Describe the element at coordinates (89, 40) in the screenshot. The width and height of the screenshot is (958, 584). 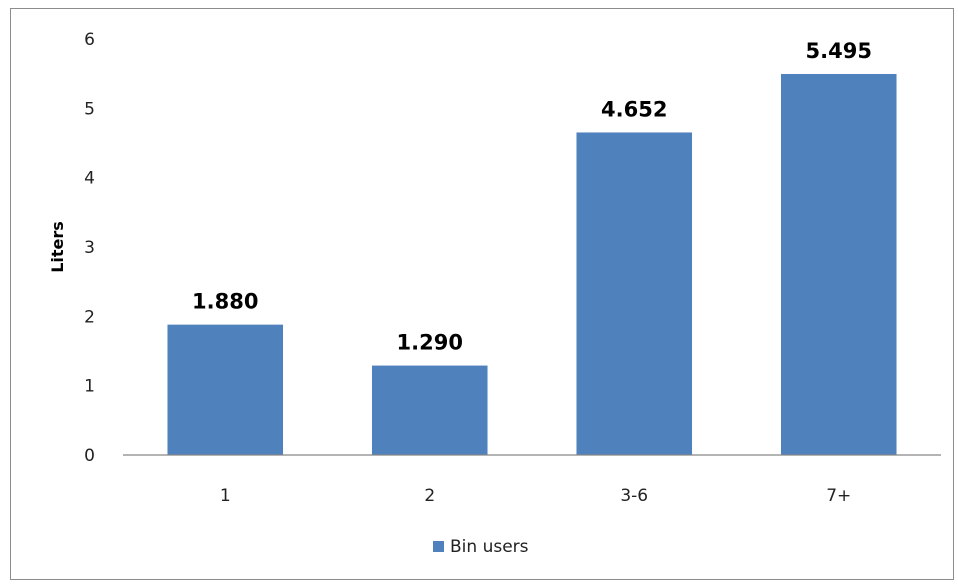
I see `y-tick-label: 6` at that location.